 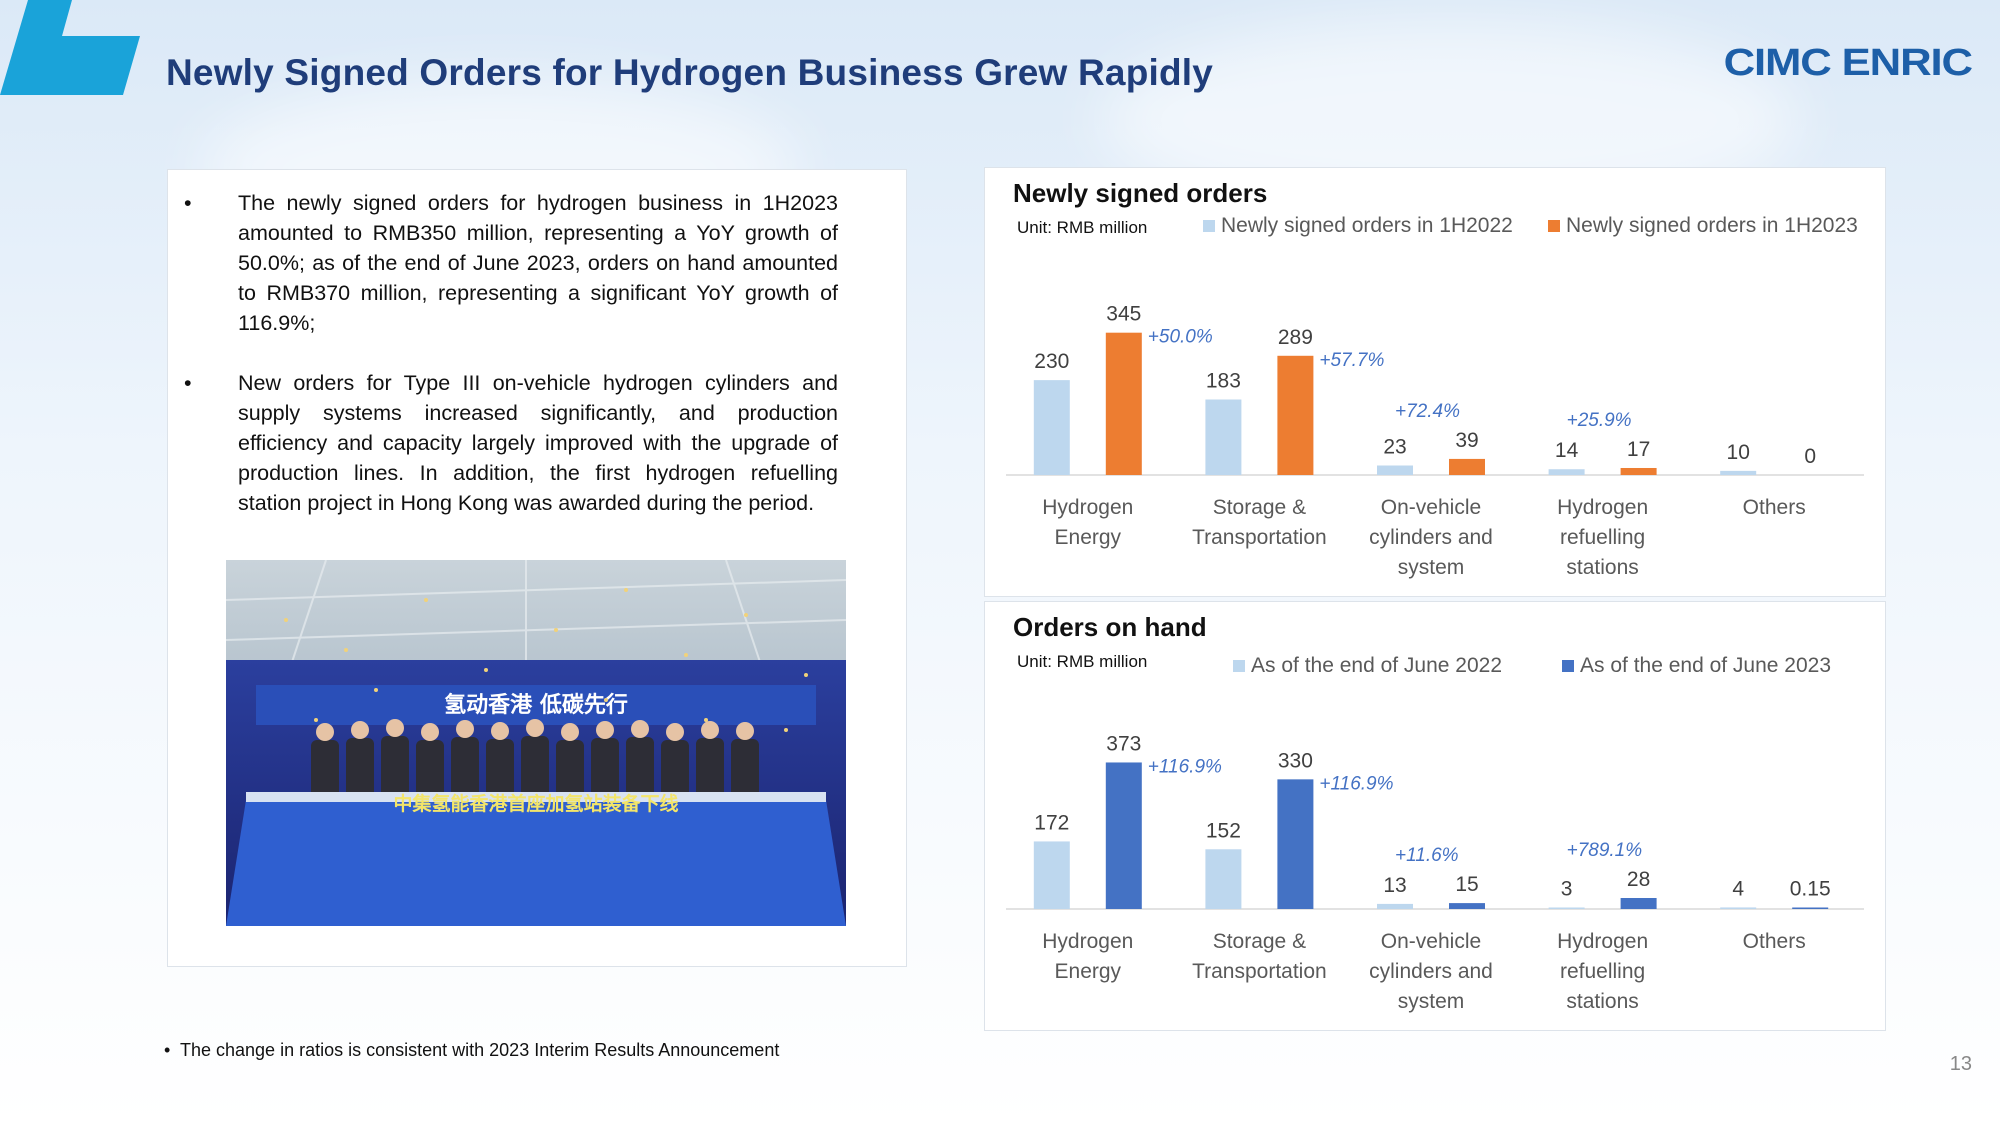 What do you see at coordinates (1605, 850) in the screenshot?
I see `growth-rate-label: +789.1%` at bounding box center [1605, 850].